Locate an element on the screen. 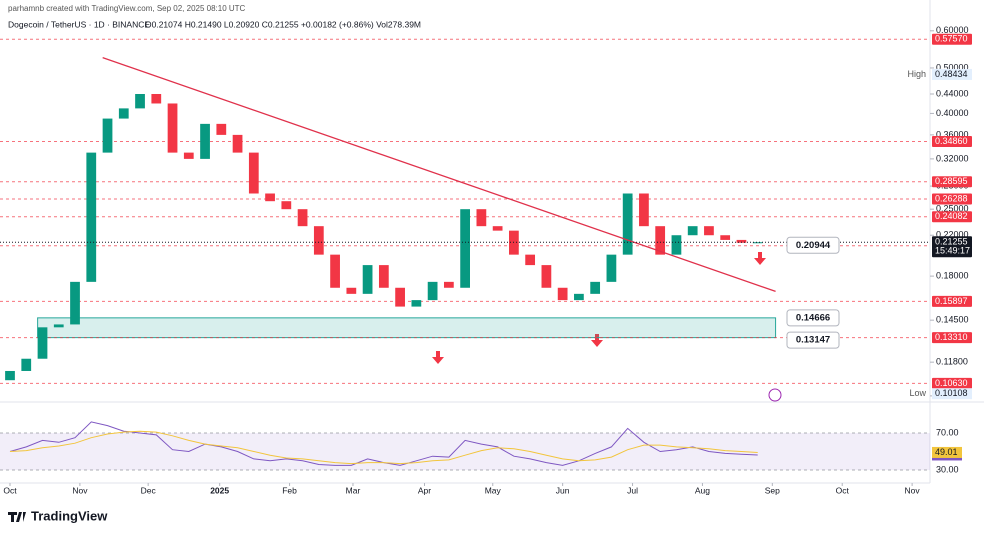 The width and height of the screenshot is (984, 535). x-tick-label: Mar is located at coordinates (353, 490).